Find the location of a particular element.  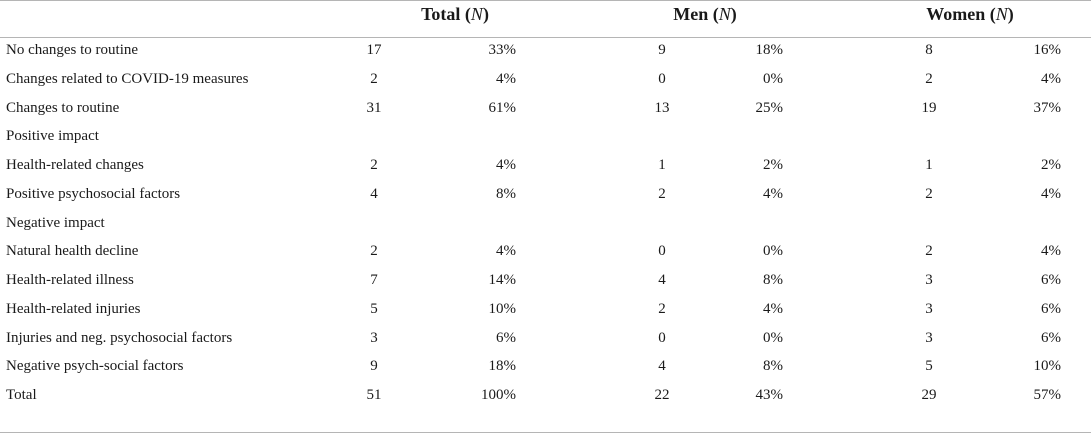

table-row: Negative psych-social factors 9 18% 4 8% 5 10% is located at coordinates (545, 366).